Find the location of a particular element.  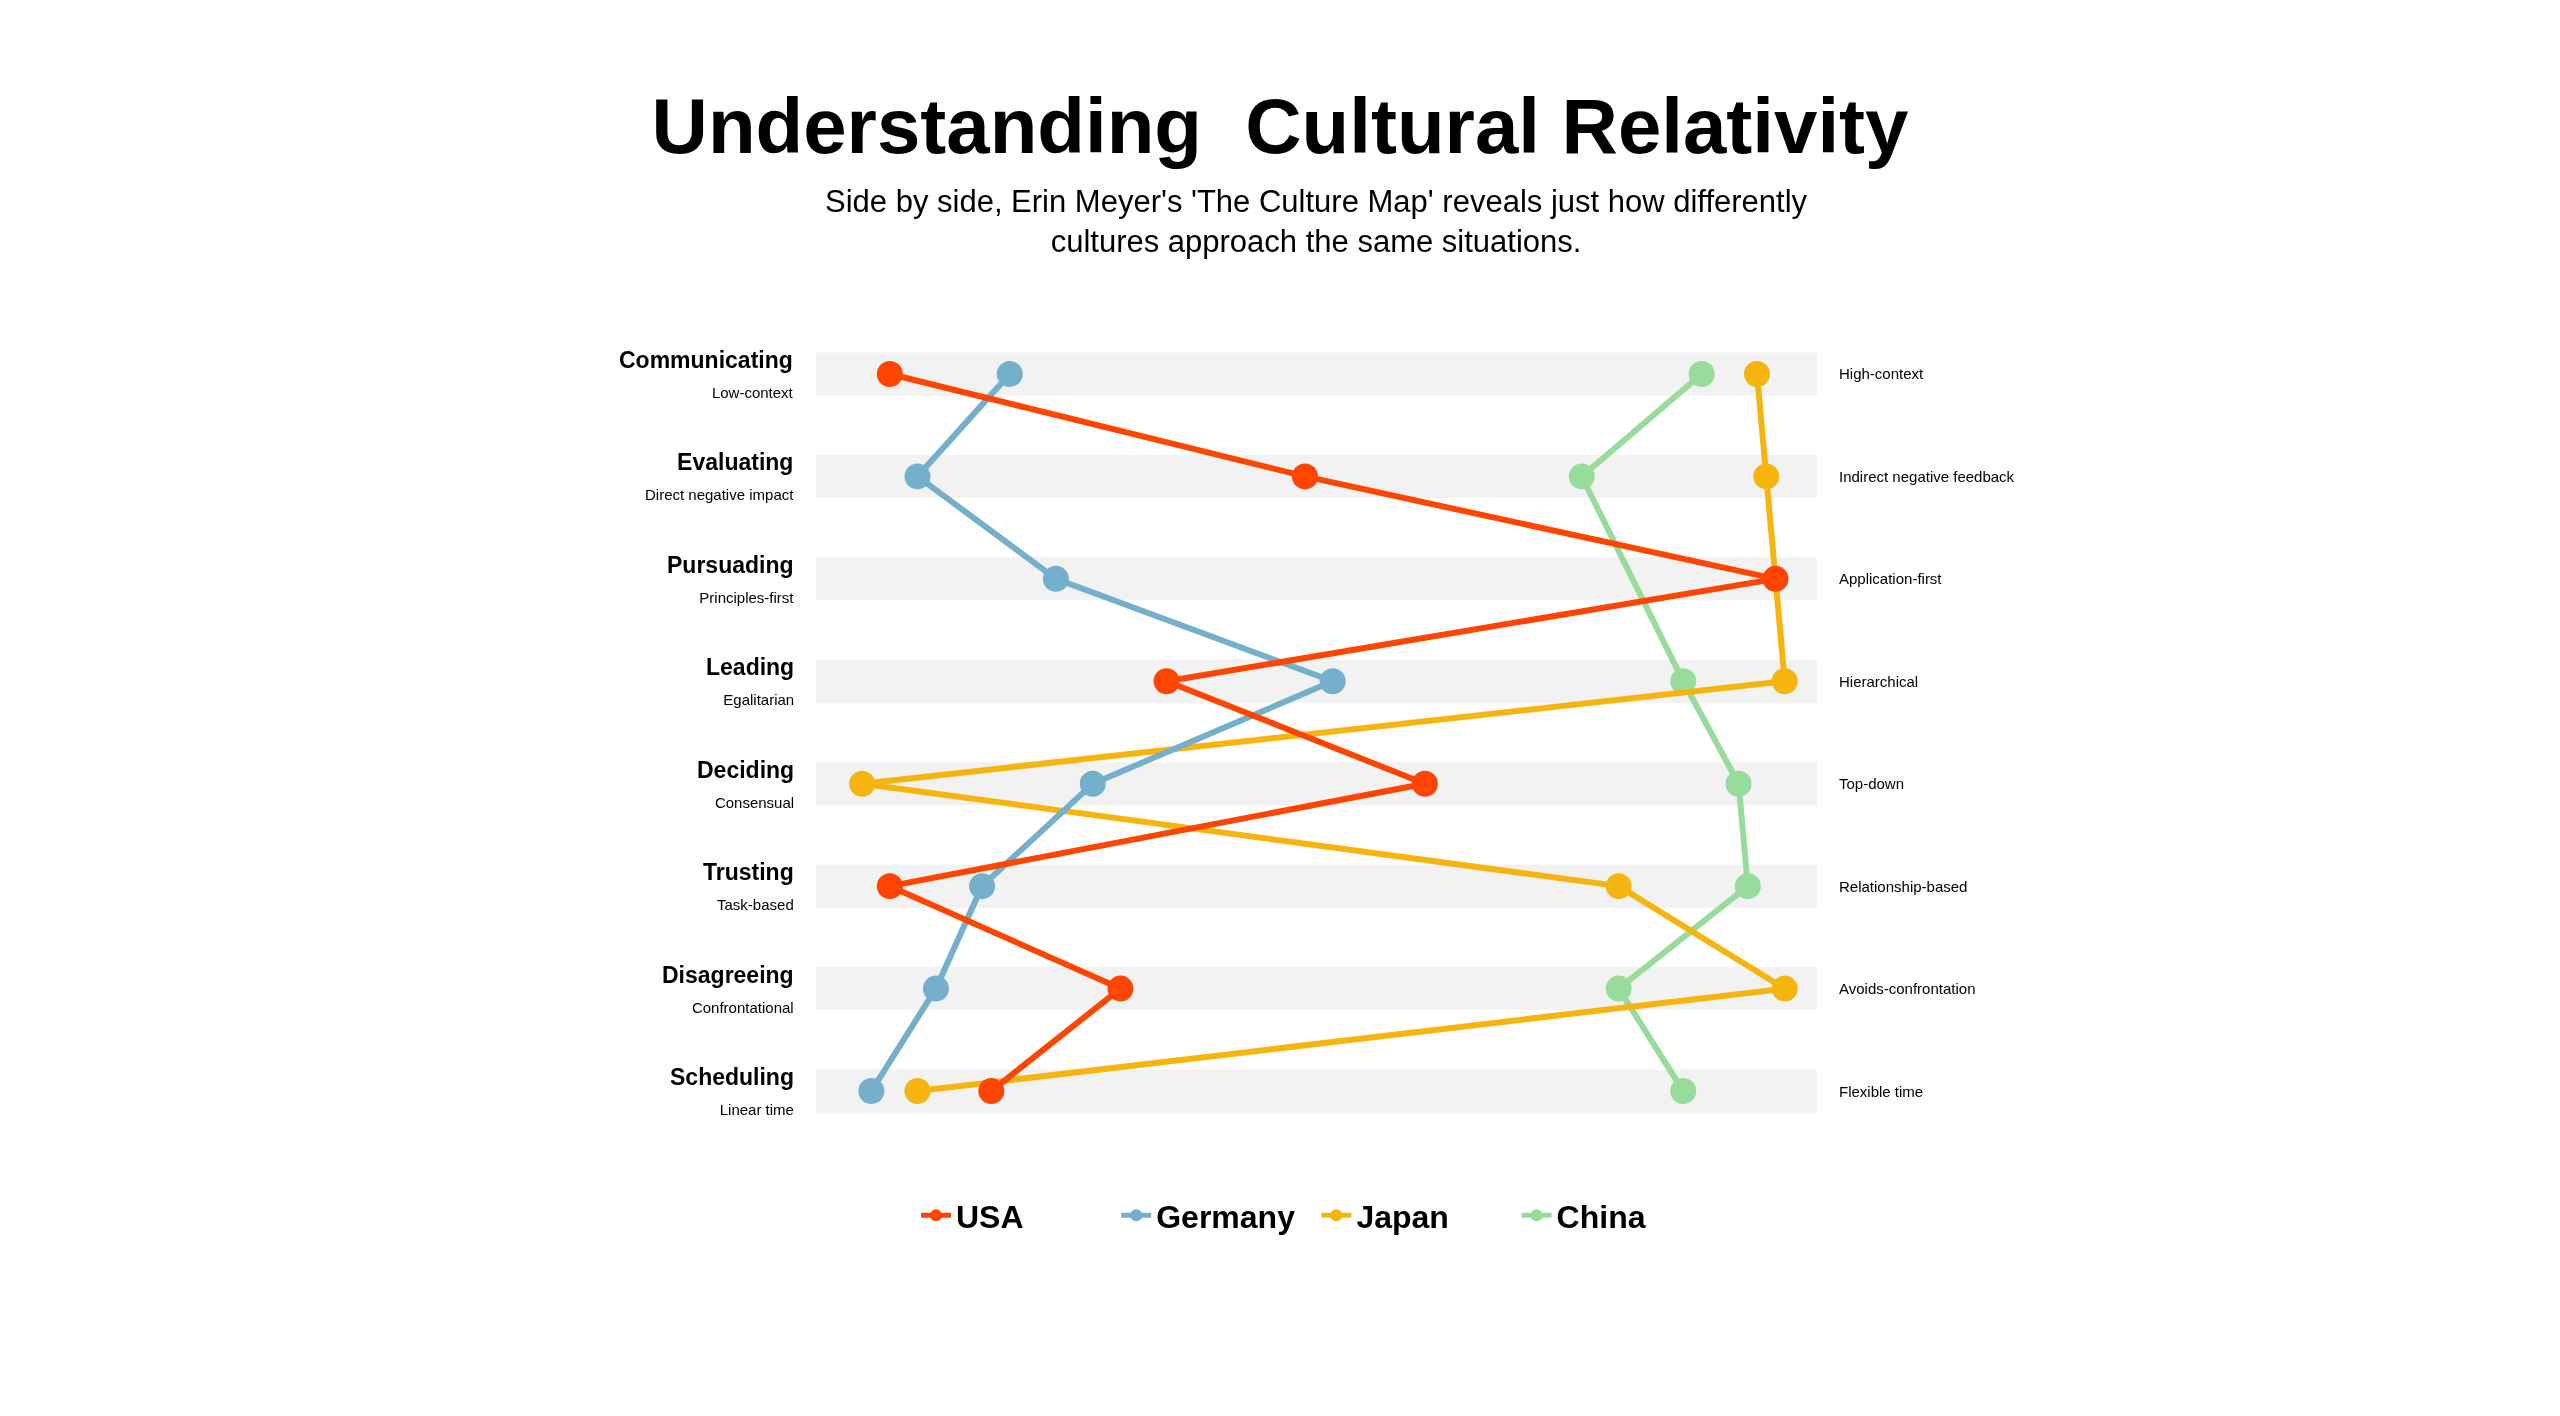

legend-label: Germany is located at coordinates (1226, 1216).